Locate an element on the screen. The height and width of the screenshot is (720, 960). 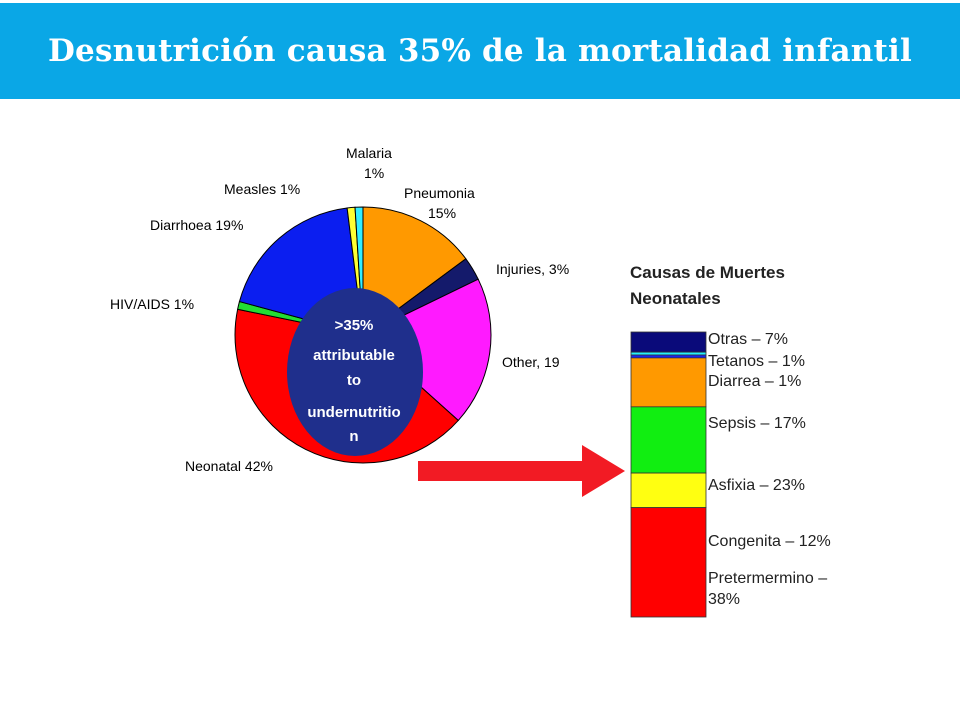
pie-slice-label: Other, 19 is located at coordinates (531, 362).